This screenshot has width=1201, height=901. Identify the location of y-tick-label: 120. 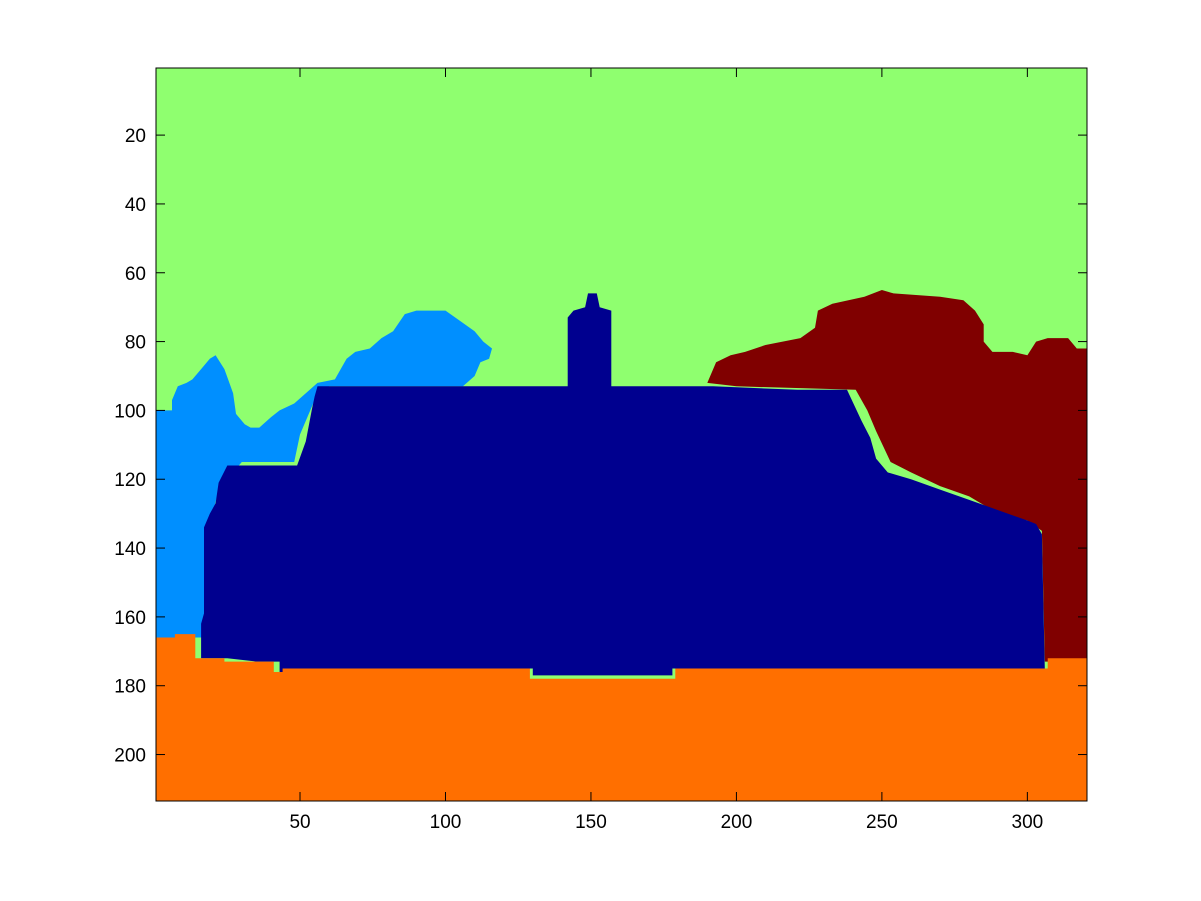
(130, 480).